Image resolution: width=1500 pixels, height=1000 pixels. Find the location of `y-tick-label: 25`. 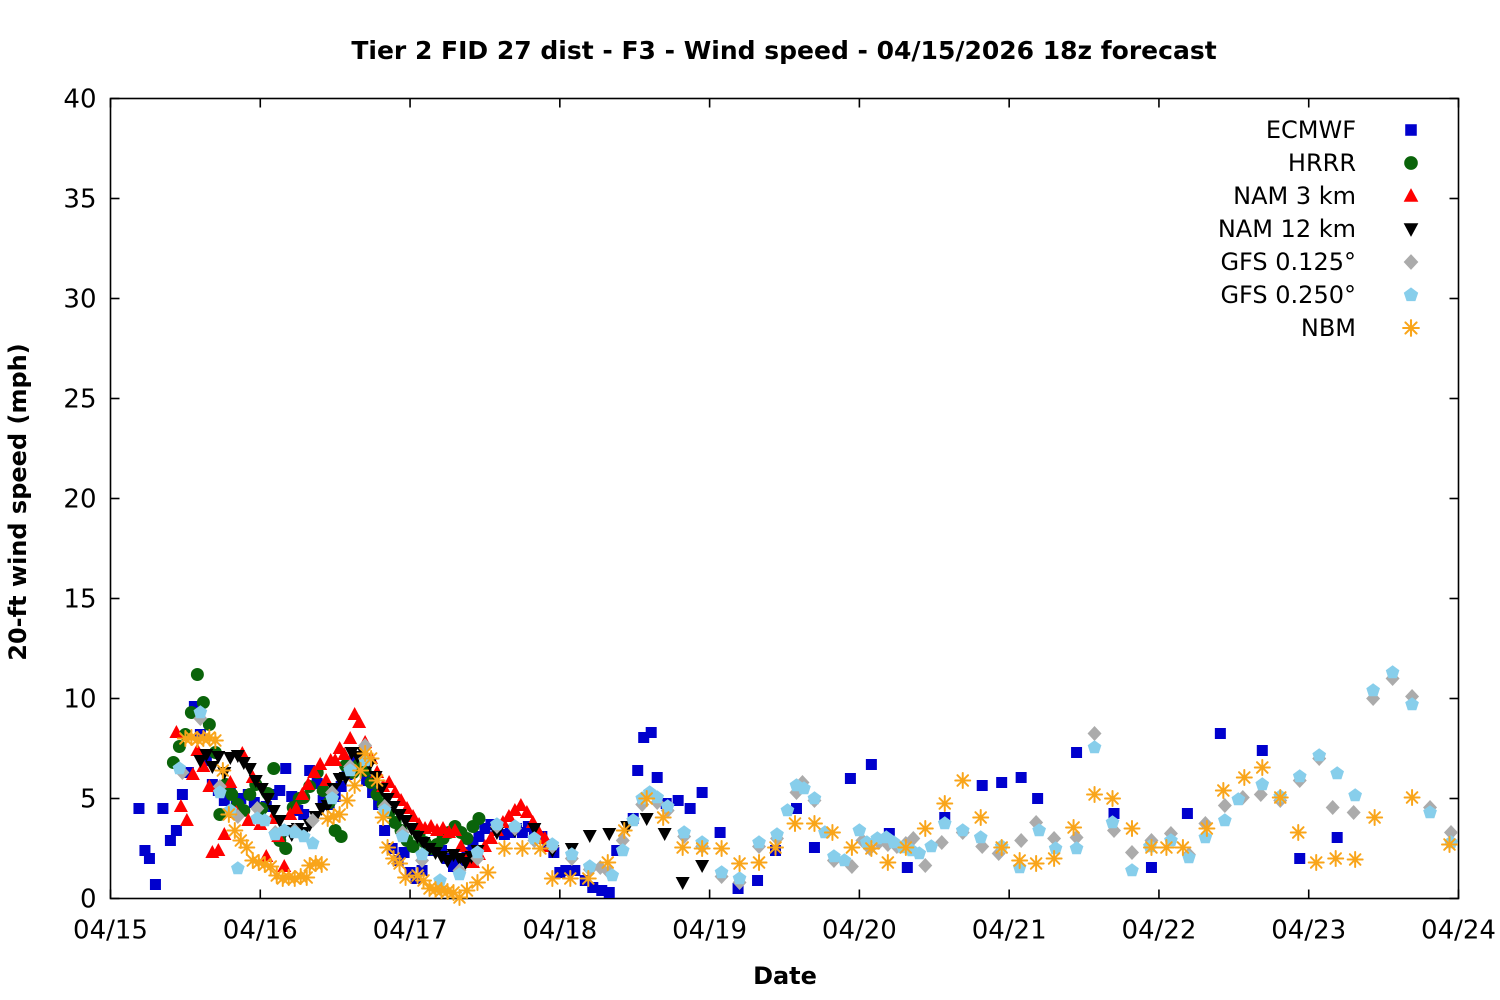

y-tick-label: 25 is located at coordinates (79, 400).